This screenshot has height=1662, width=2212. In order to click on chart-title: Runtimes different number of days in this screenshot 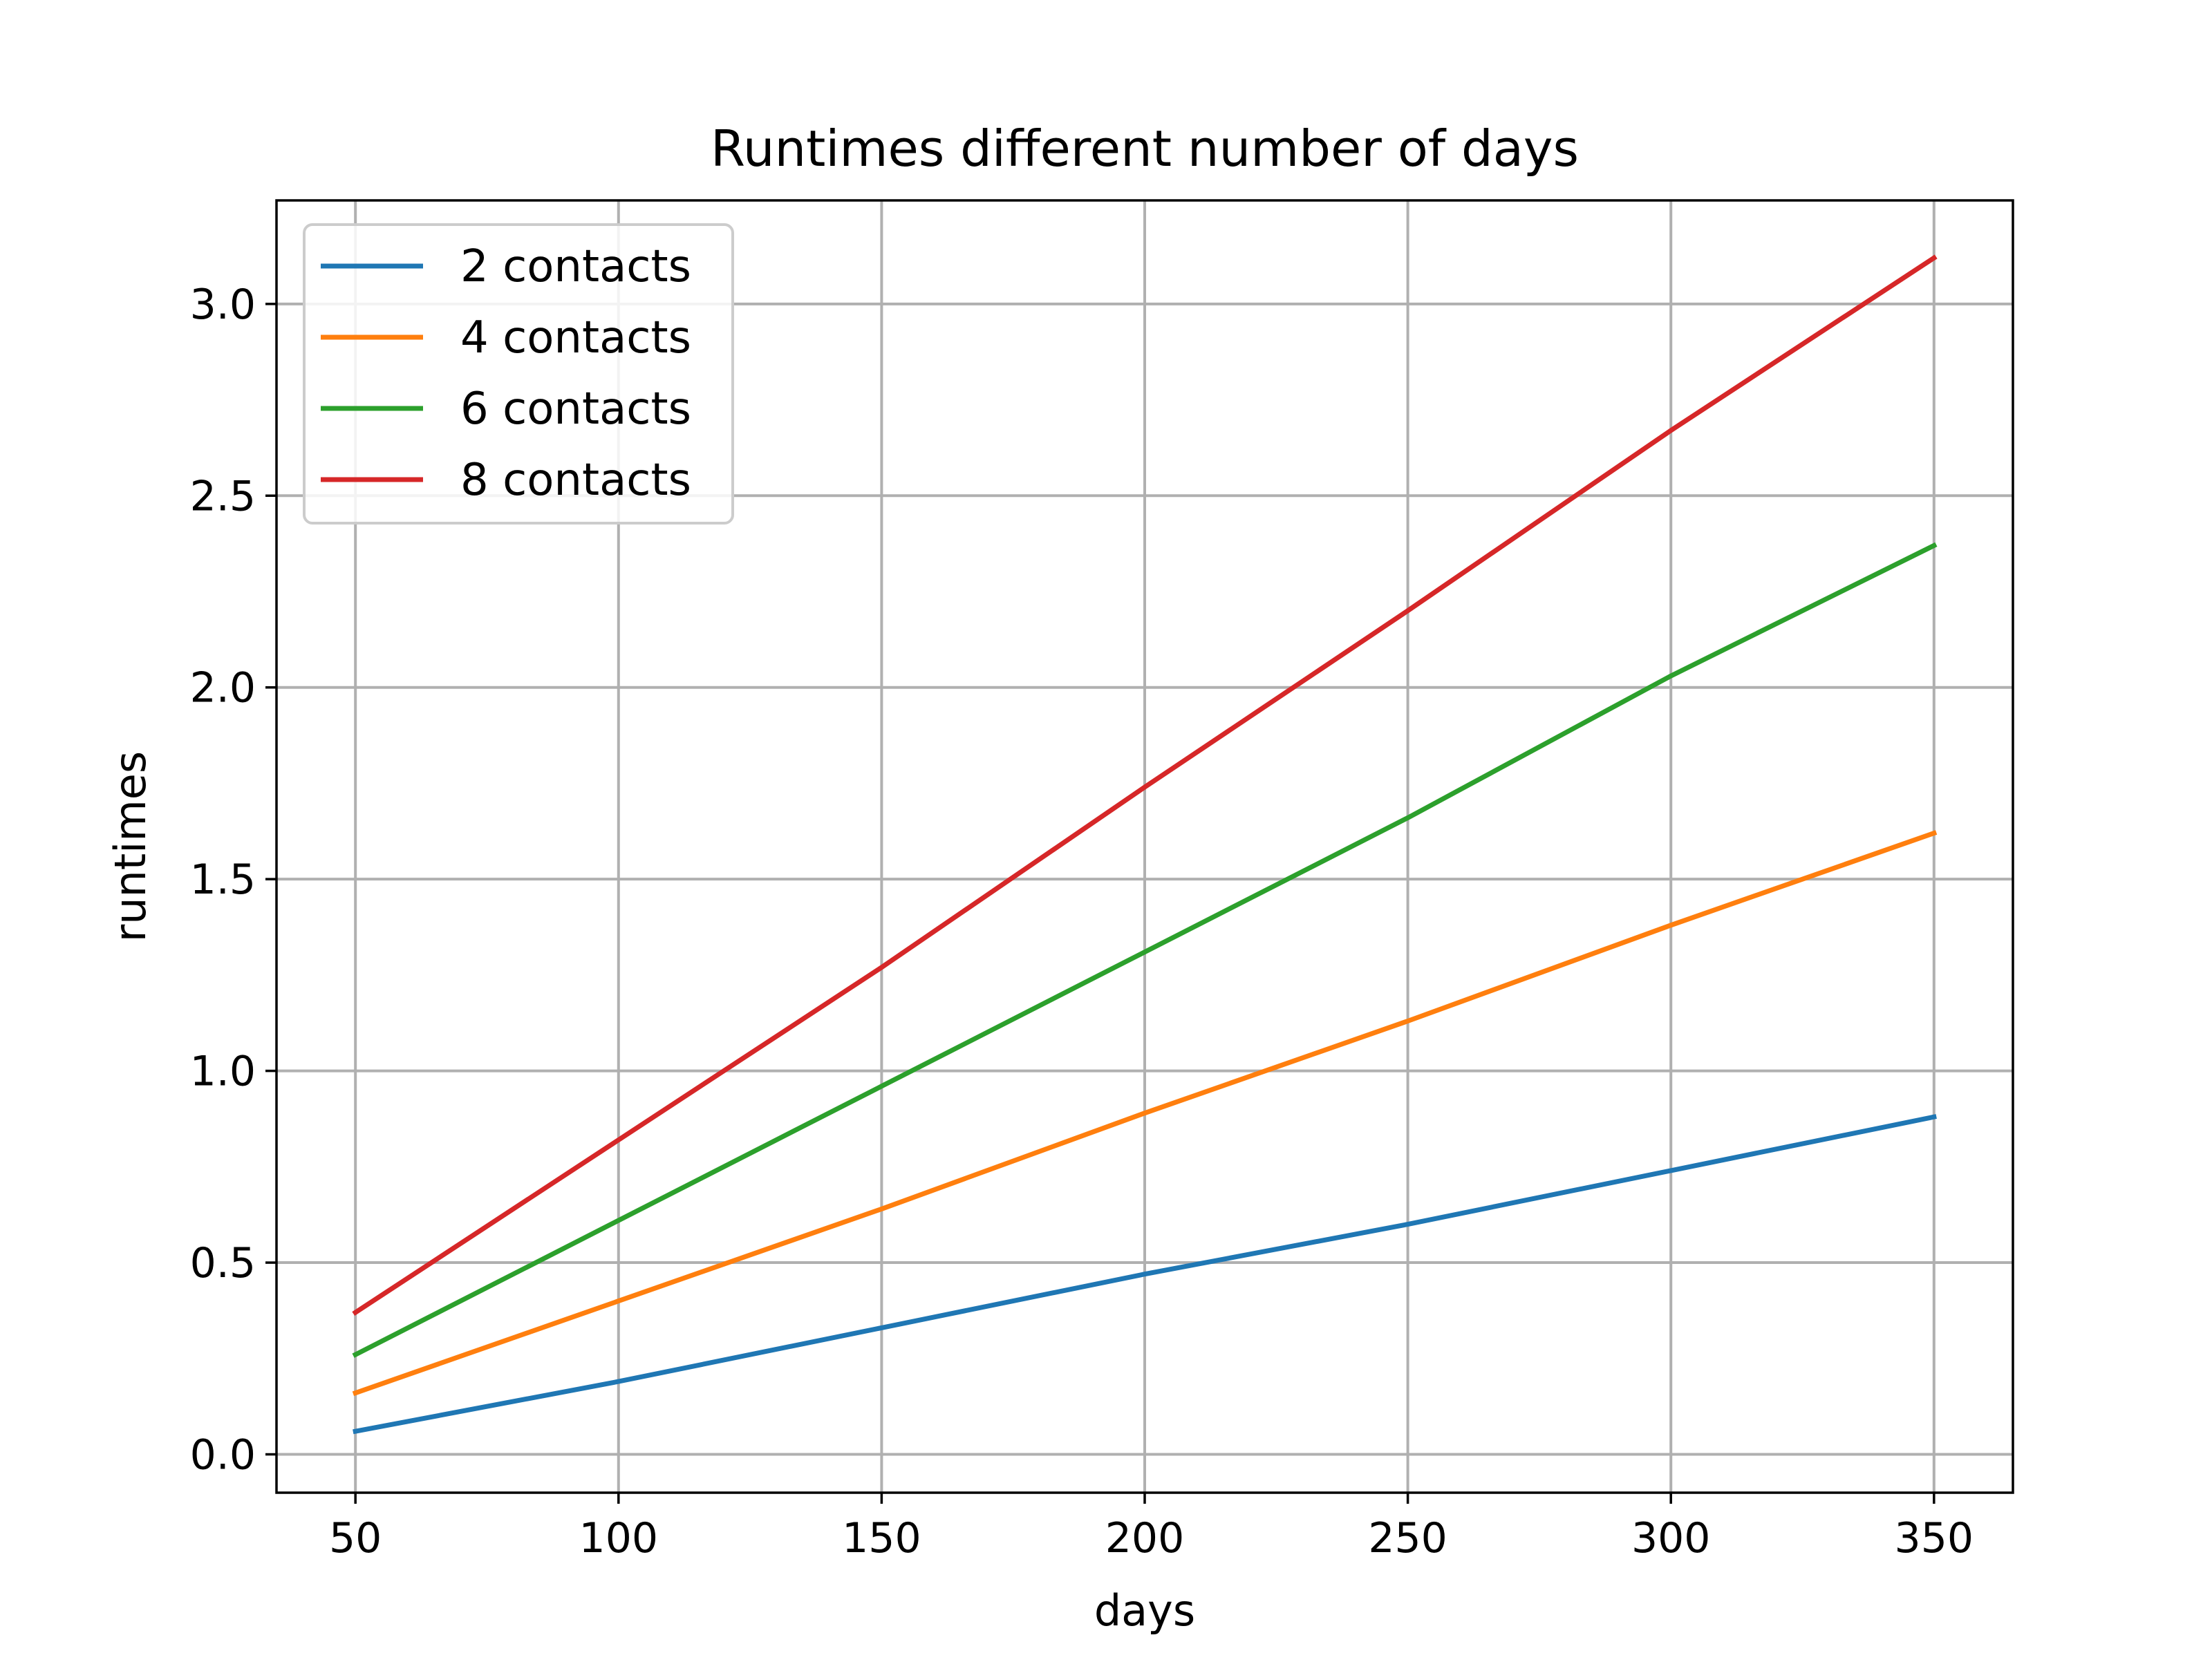, I will do `click(1145, 149)`.